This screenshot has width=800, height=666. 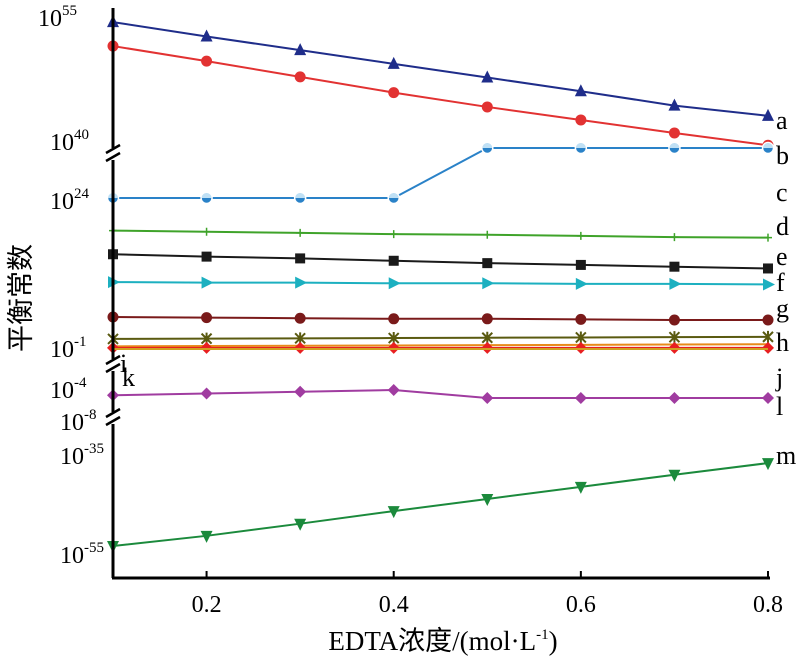 I want to click on y-tick-label: 10-35, so click(x=82, y=455).